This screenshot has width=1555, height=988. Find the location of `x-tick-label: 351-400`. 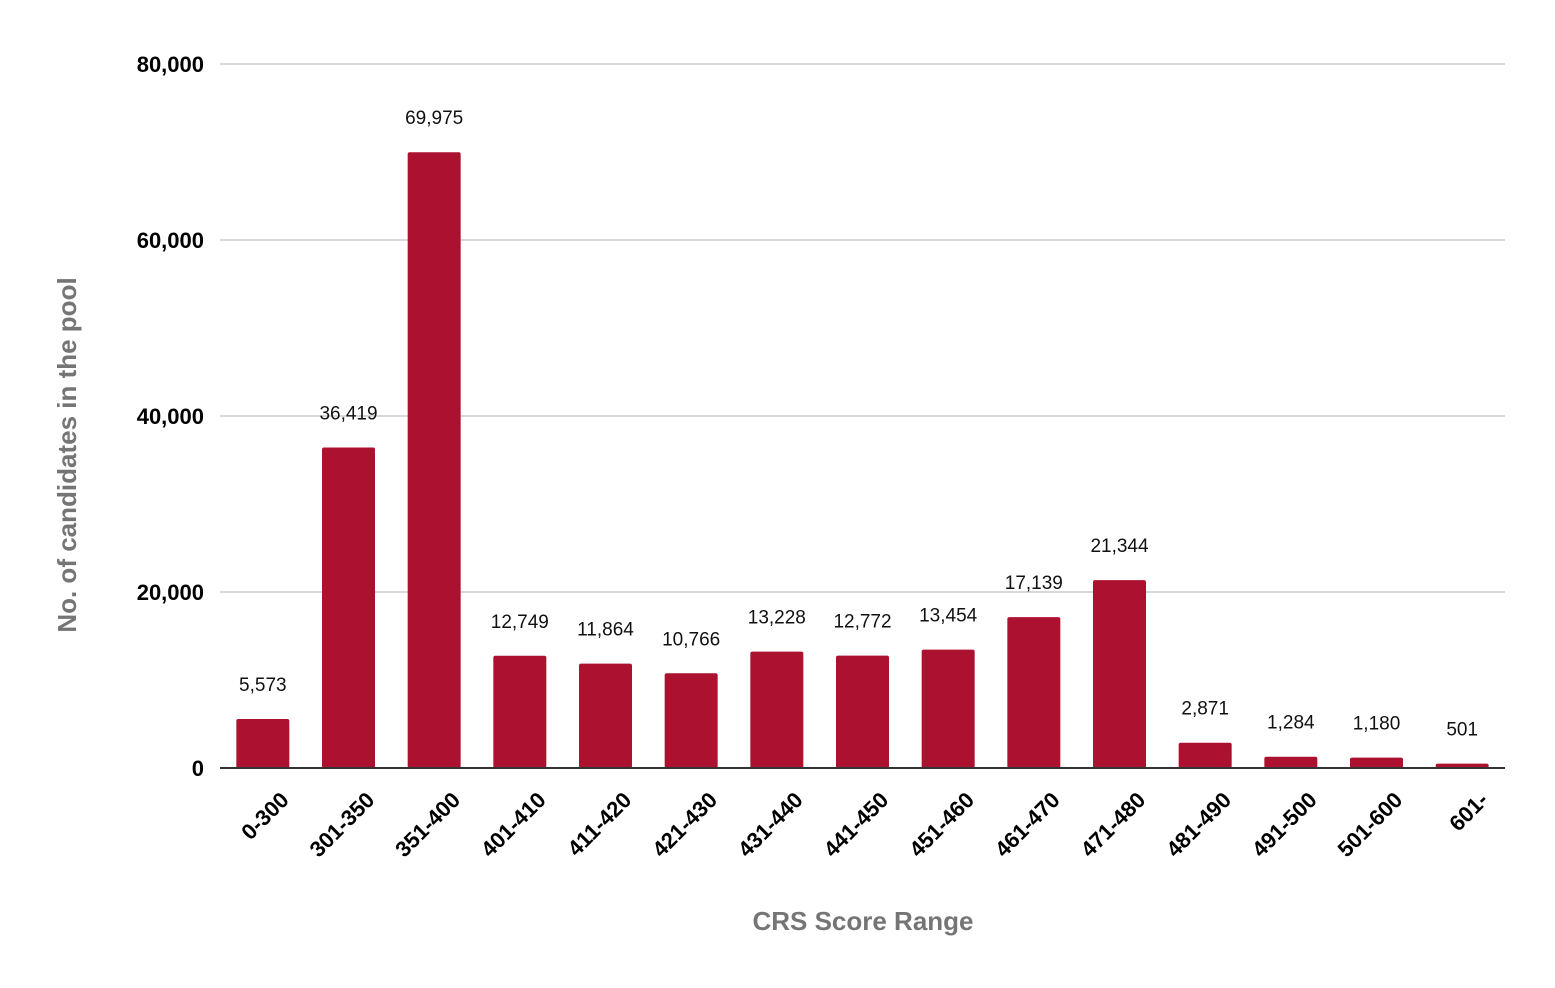

x-tick-label: 351-400 is located at coordinates (427, 824).